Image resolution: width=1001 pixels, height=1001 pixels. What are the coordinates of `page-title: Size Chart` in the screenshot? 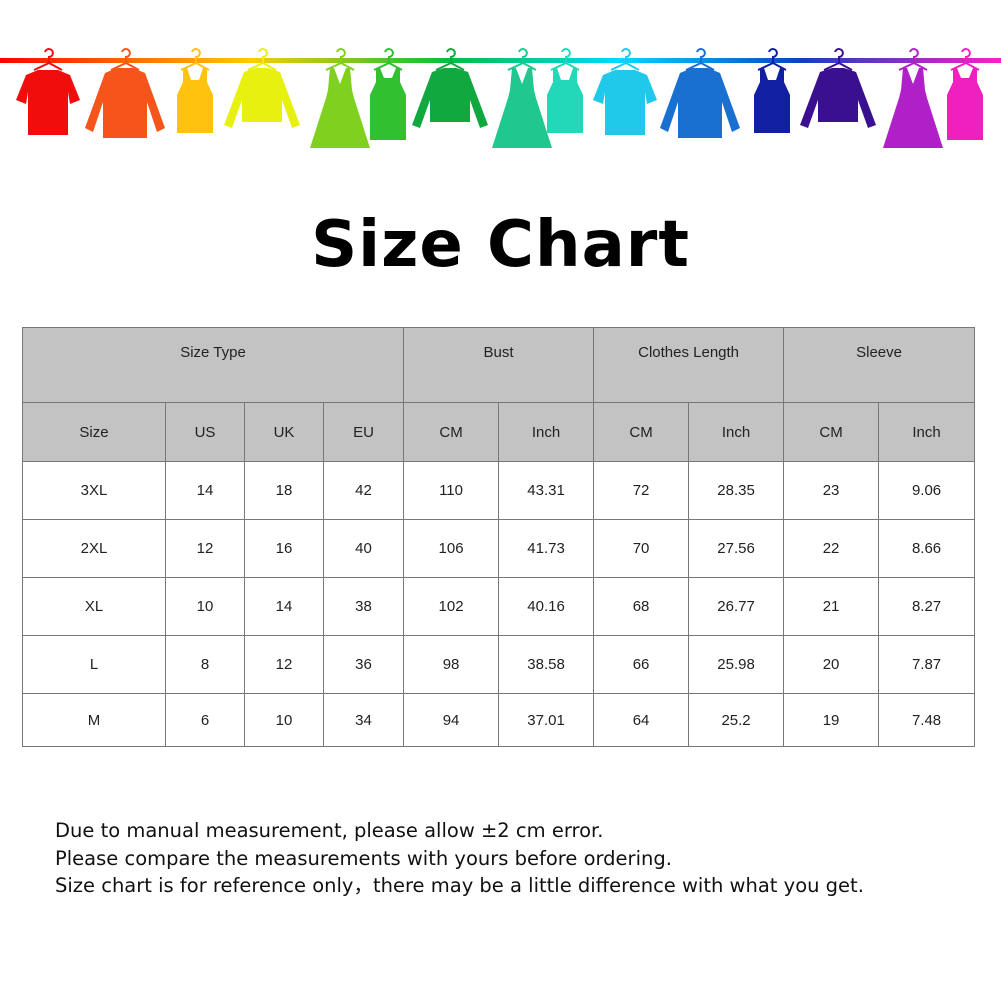 It's located at (500, 245).